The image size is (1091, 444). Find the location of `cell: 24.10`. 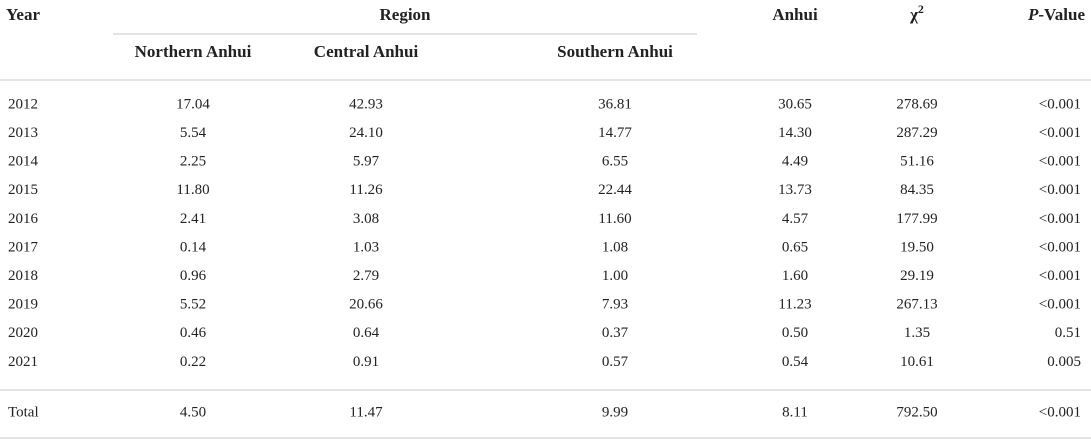

cell: 24.10 is located at coordinates (366, 133).